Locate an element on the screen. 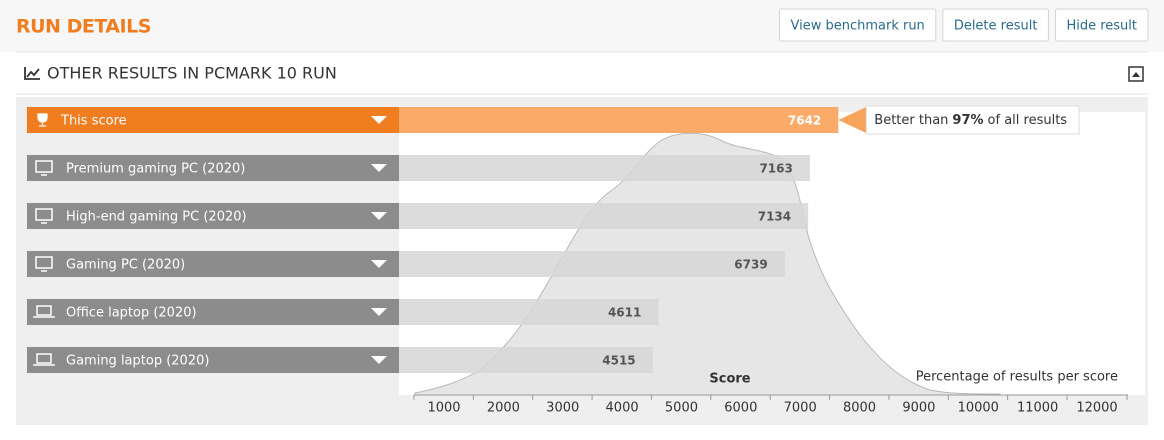  x-tick-label: 2000 is located at coordinates (503, 408).